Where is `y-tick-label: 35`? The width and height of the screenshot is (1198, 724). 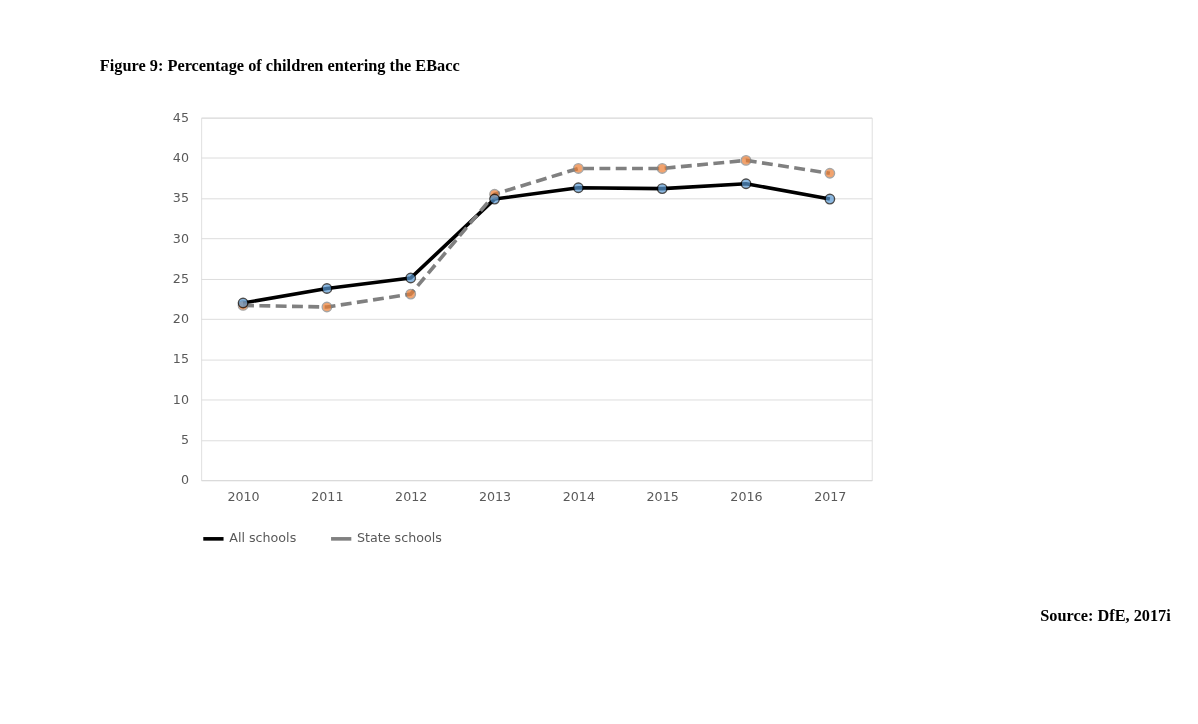 y-tick-label: 35 is located at coordinates (180, 198).